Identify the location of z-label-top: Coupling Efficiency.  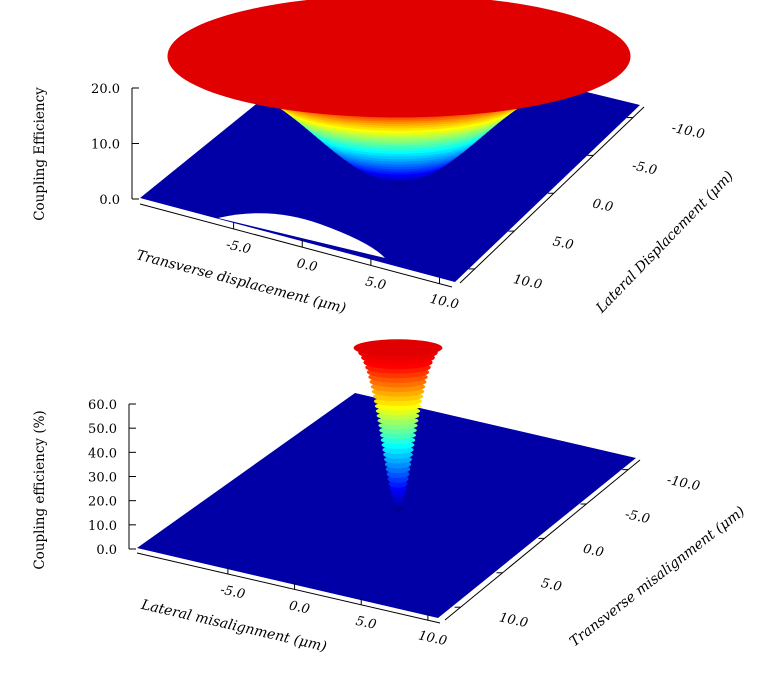
(40, 154).